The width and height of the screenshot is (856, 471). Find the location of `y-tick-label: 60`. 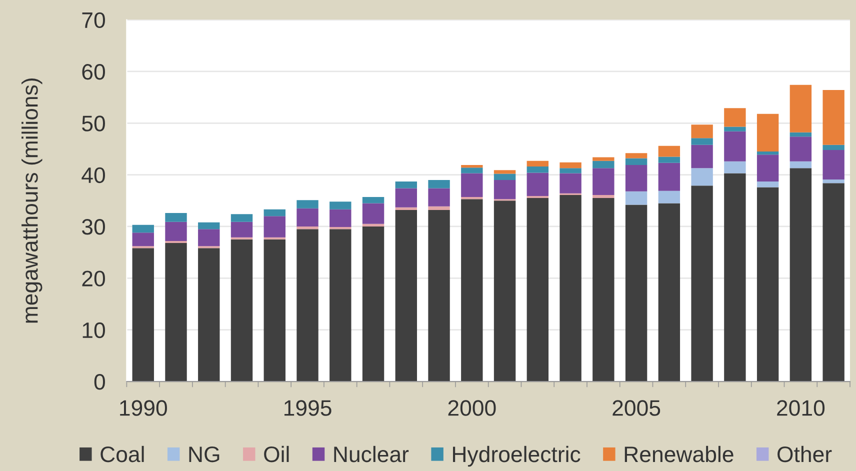

y-tick-label: 60 is located at coordinates (93, 72).